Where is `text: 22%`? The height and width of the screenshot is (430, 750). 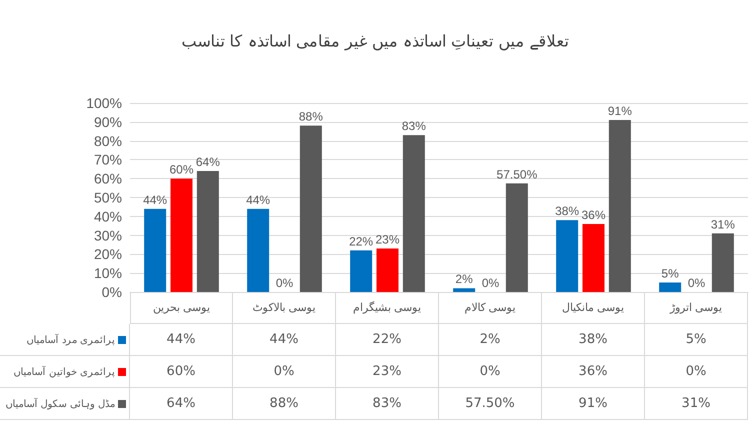 text: 22% is located at coordinates (361, 241).